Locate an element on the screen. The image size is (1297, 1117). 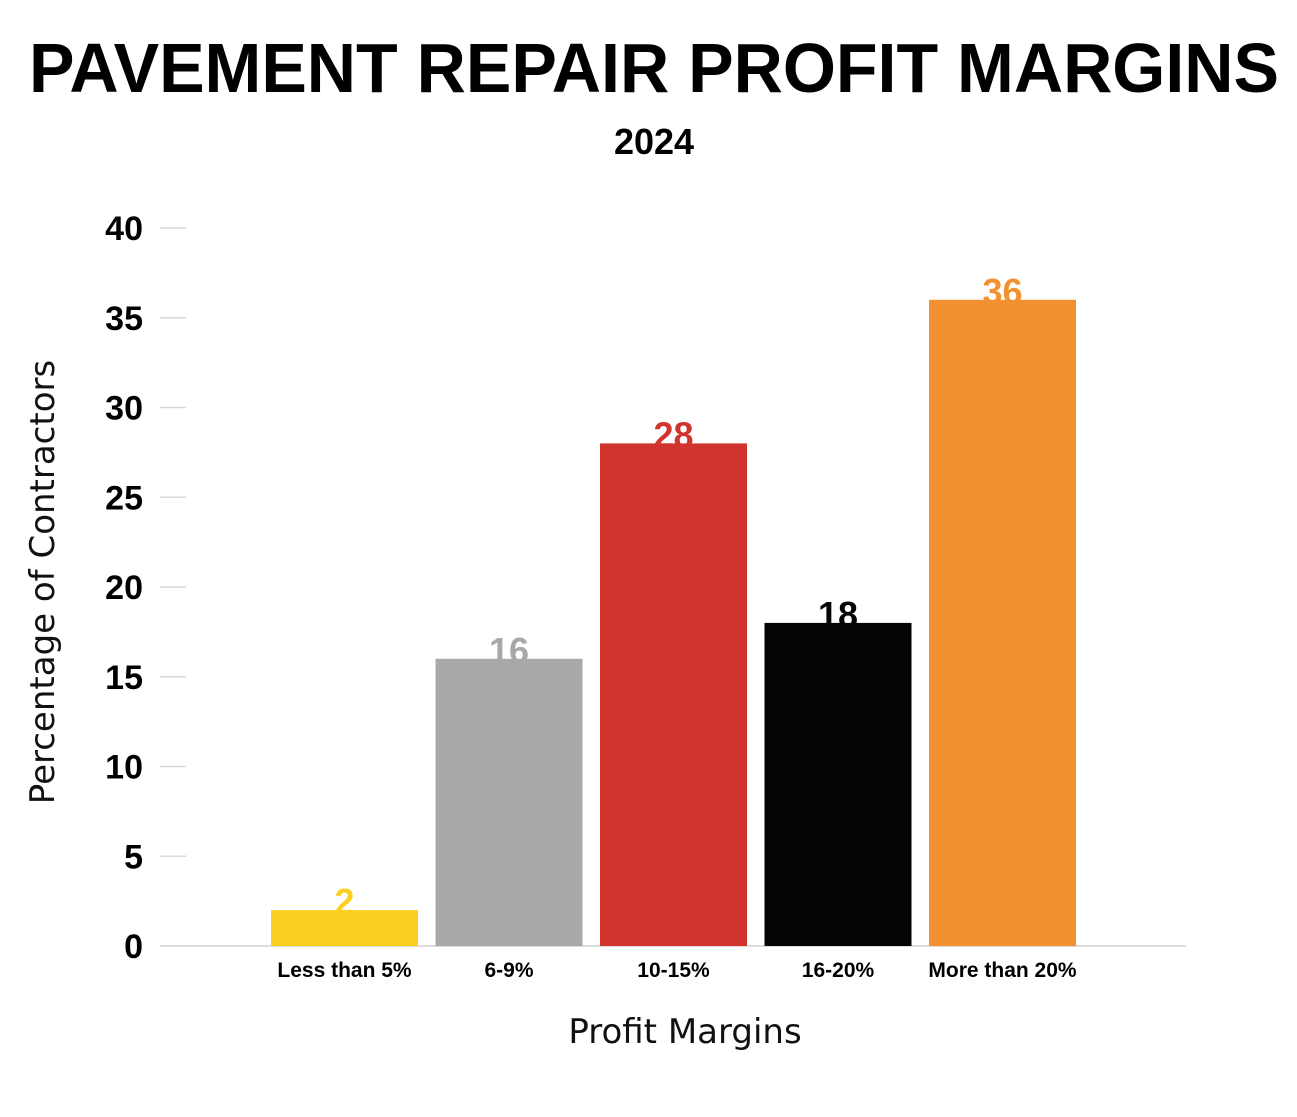
y-axis-label: Percentage of Contractors is located at coordinates (43, 582).